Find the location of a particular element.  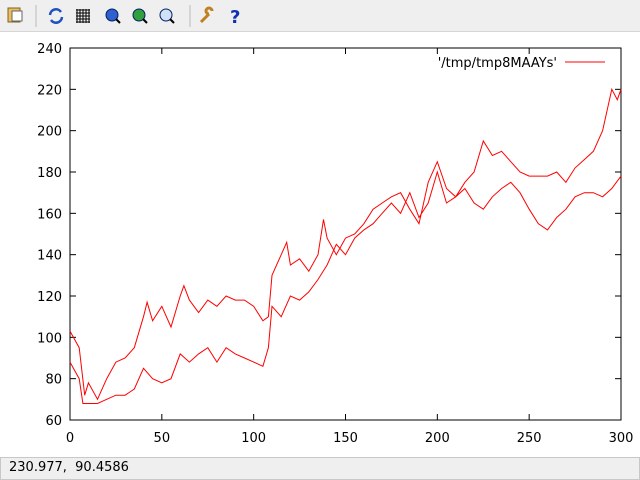

legend-label: '/tmp/tmp8MAAYs' is located at coordinates (497, 63).